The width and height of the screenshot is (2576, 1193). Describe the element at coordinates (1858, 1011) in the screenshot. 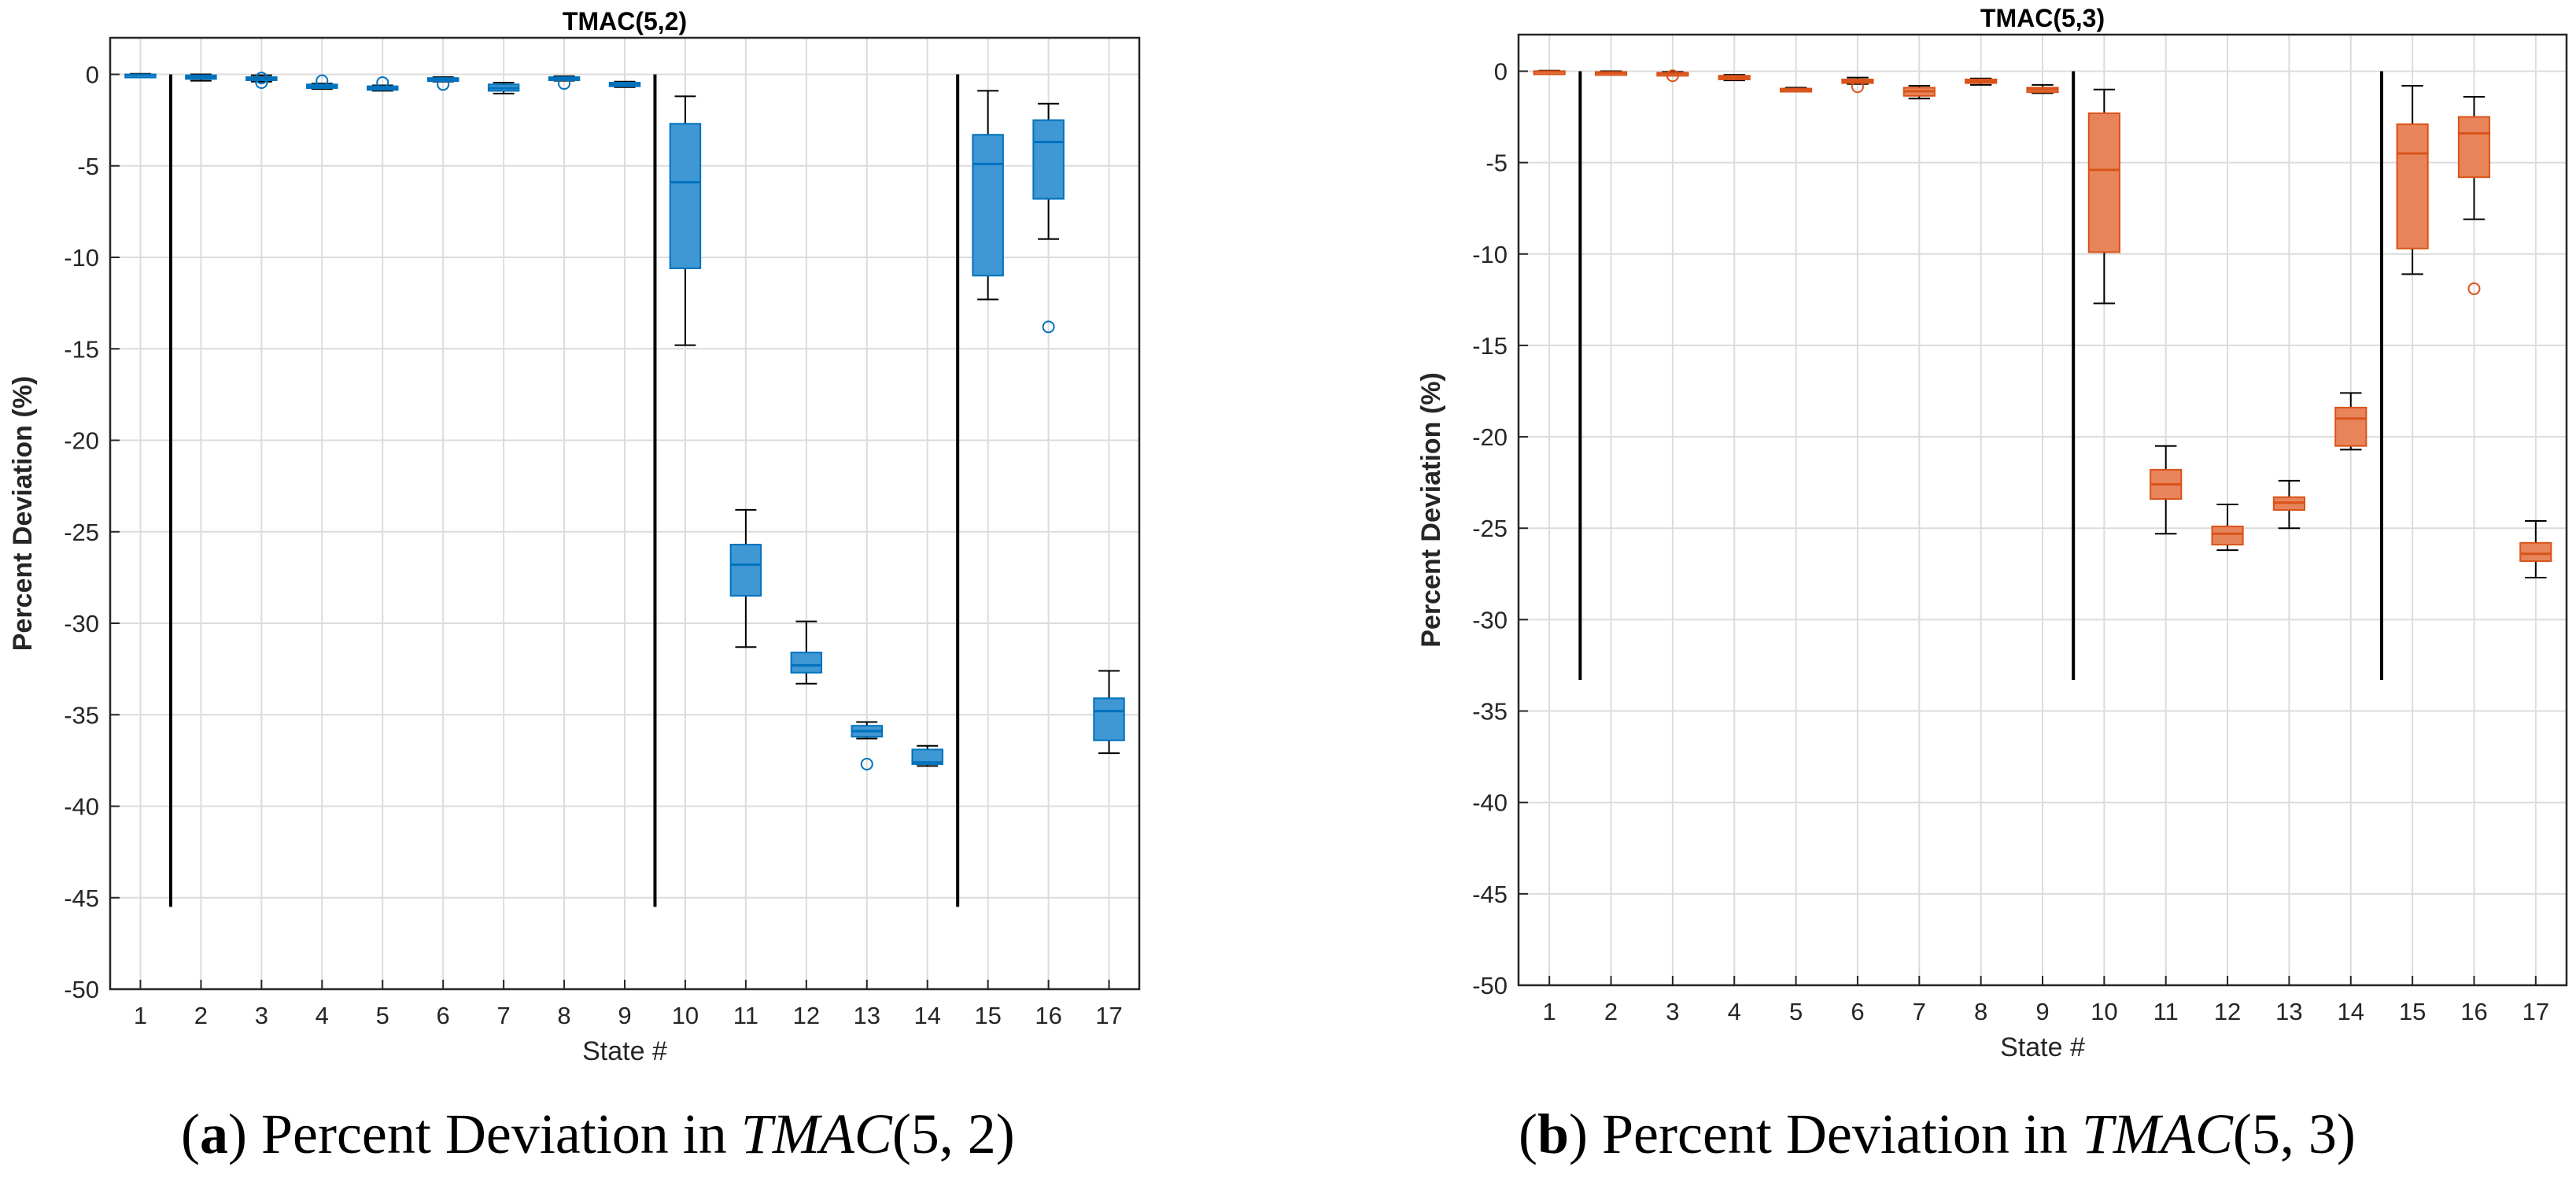

I see `x-tick-label: 6` at that location.